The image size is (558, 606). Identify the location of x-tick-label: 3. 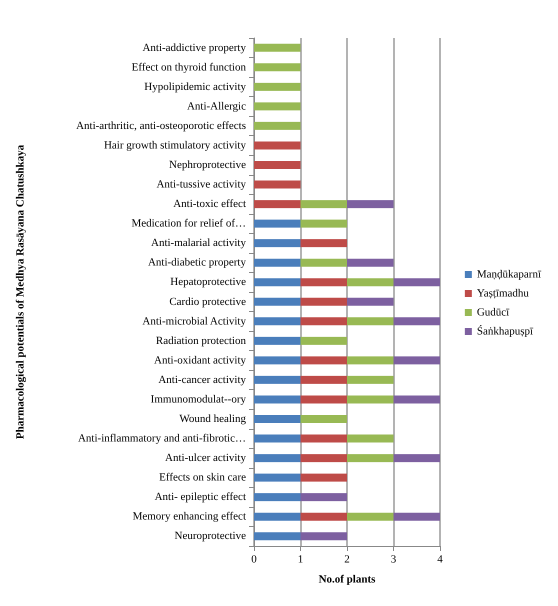
(393, 560).